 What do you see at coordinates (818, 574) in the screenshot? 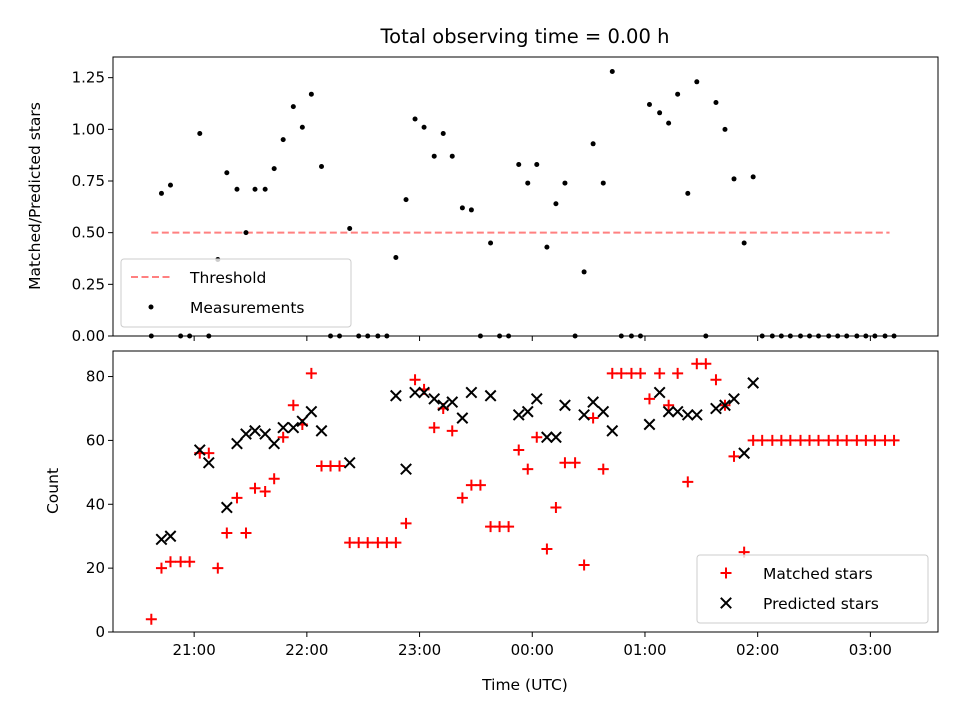
I see `legend-matched-label: Matched stars` at bounding box center [818, 574].